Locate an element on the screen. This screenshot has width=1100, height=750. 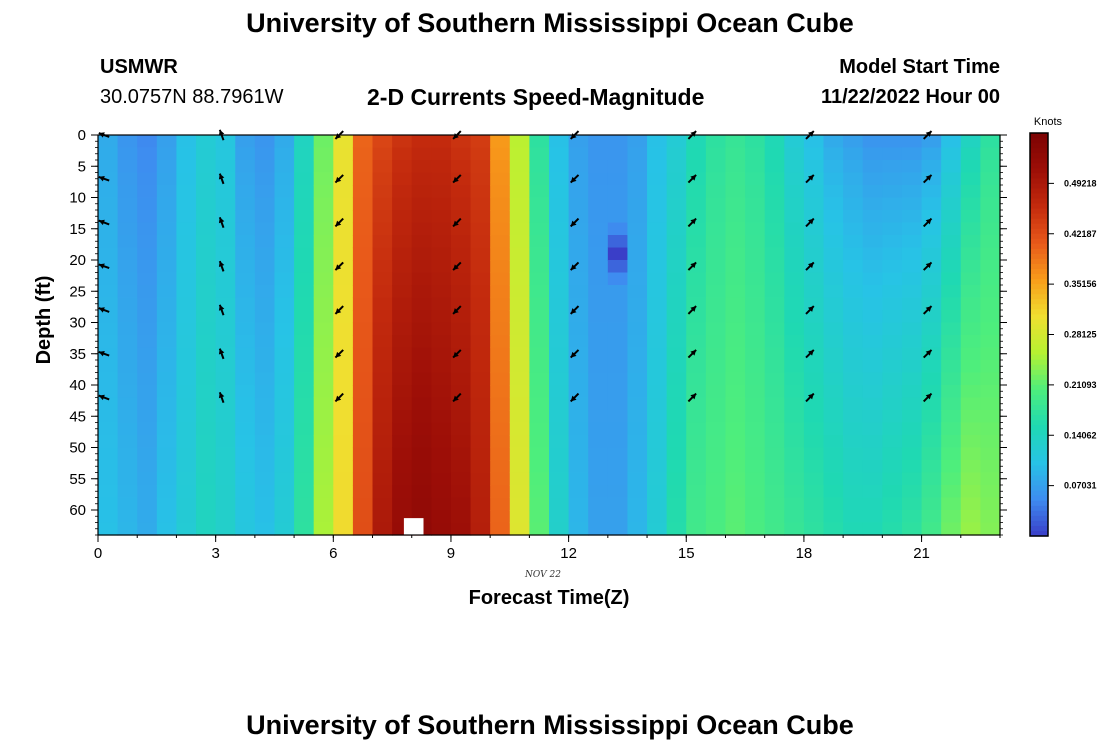
colorbar-segment is located at coordinates (1039, 533).